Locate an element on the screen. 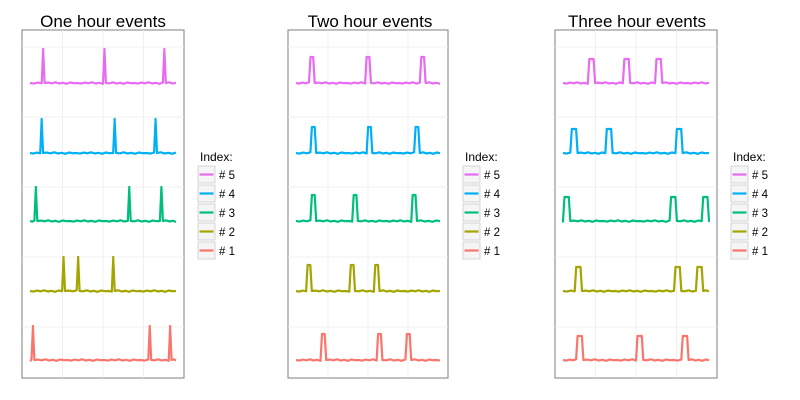 The image size is (800, 400). panel-title: Three hour events is located at coordinates (637, 21).